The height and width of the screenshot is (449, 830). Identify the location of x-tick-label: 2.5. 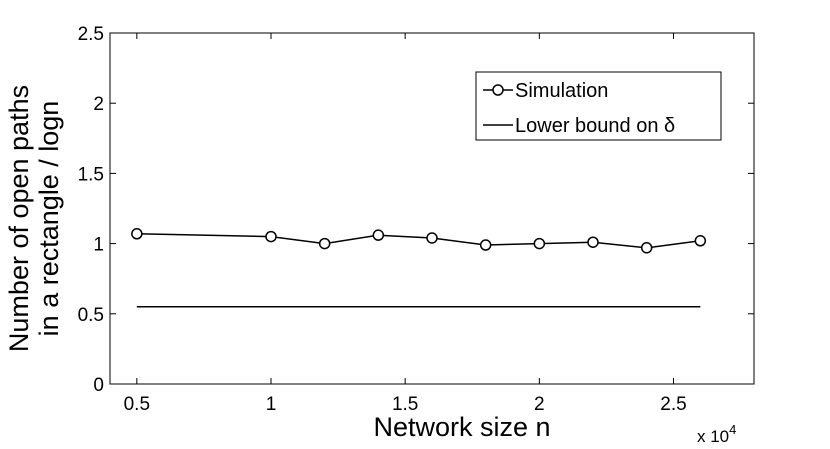
(673, 404).